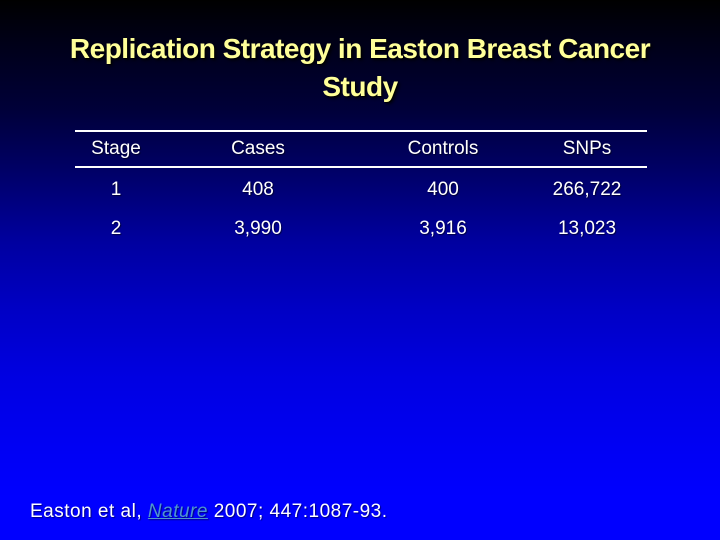 This screenshot has height=540, width=720. I want to click on cell-controls: 400, so click(443, 189).